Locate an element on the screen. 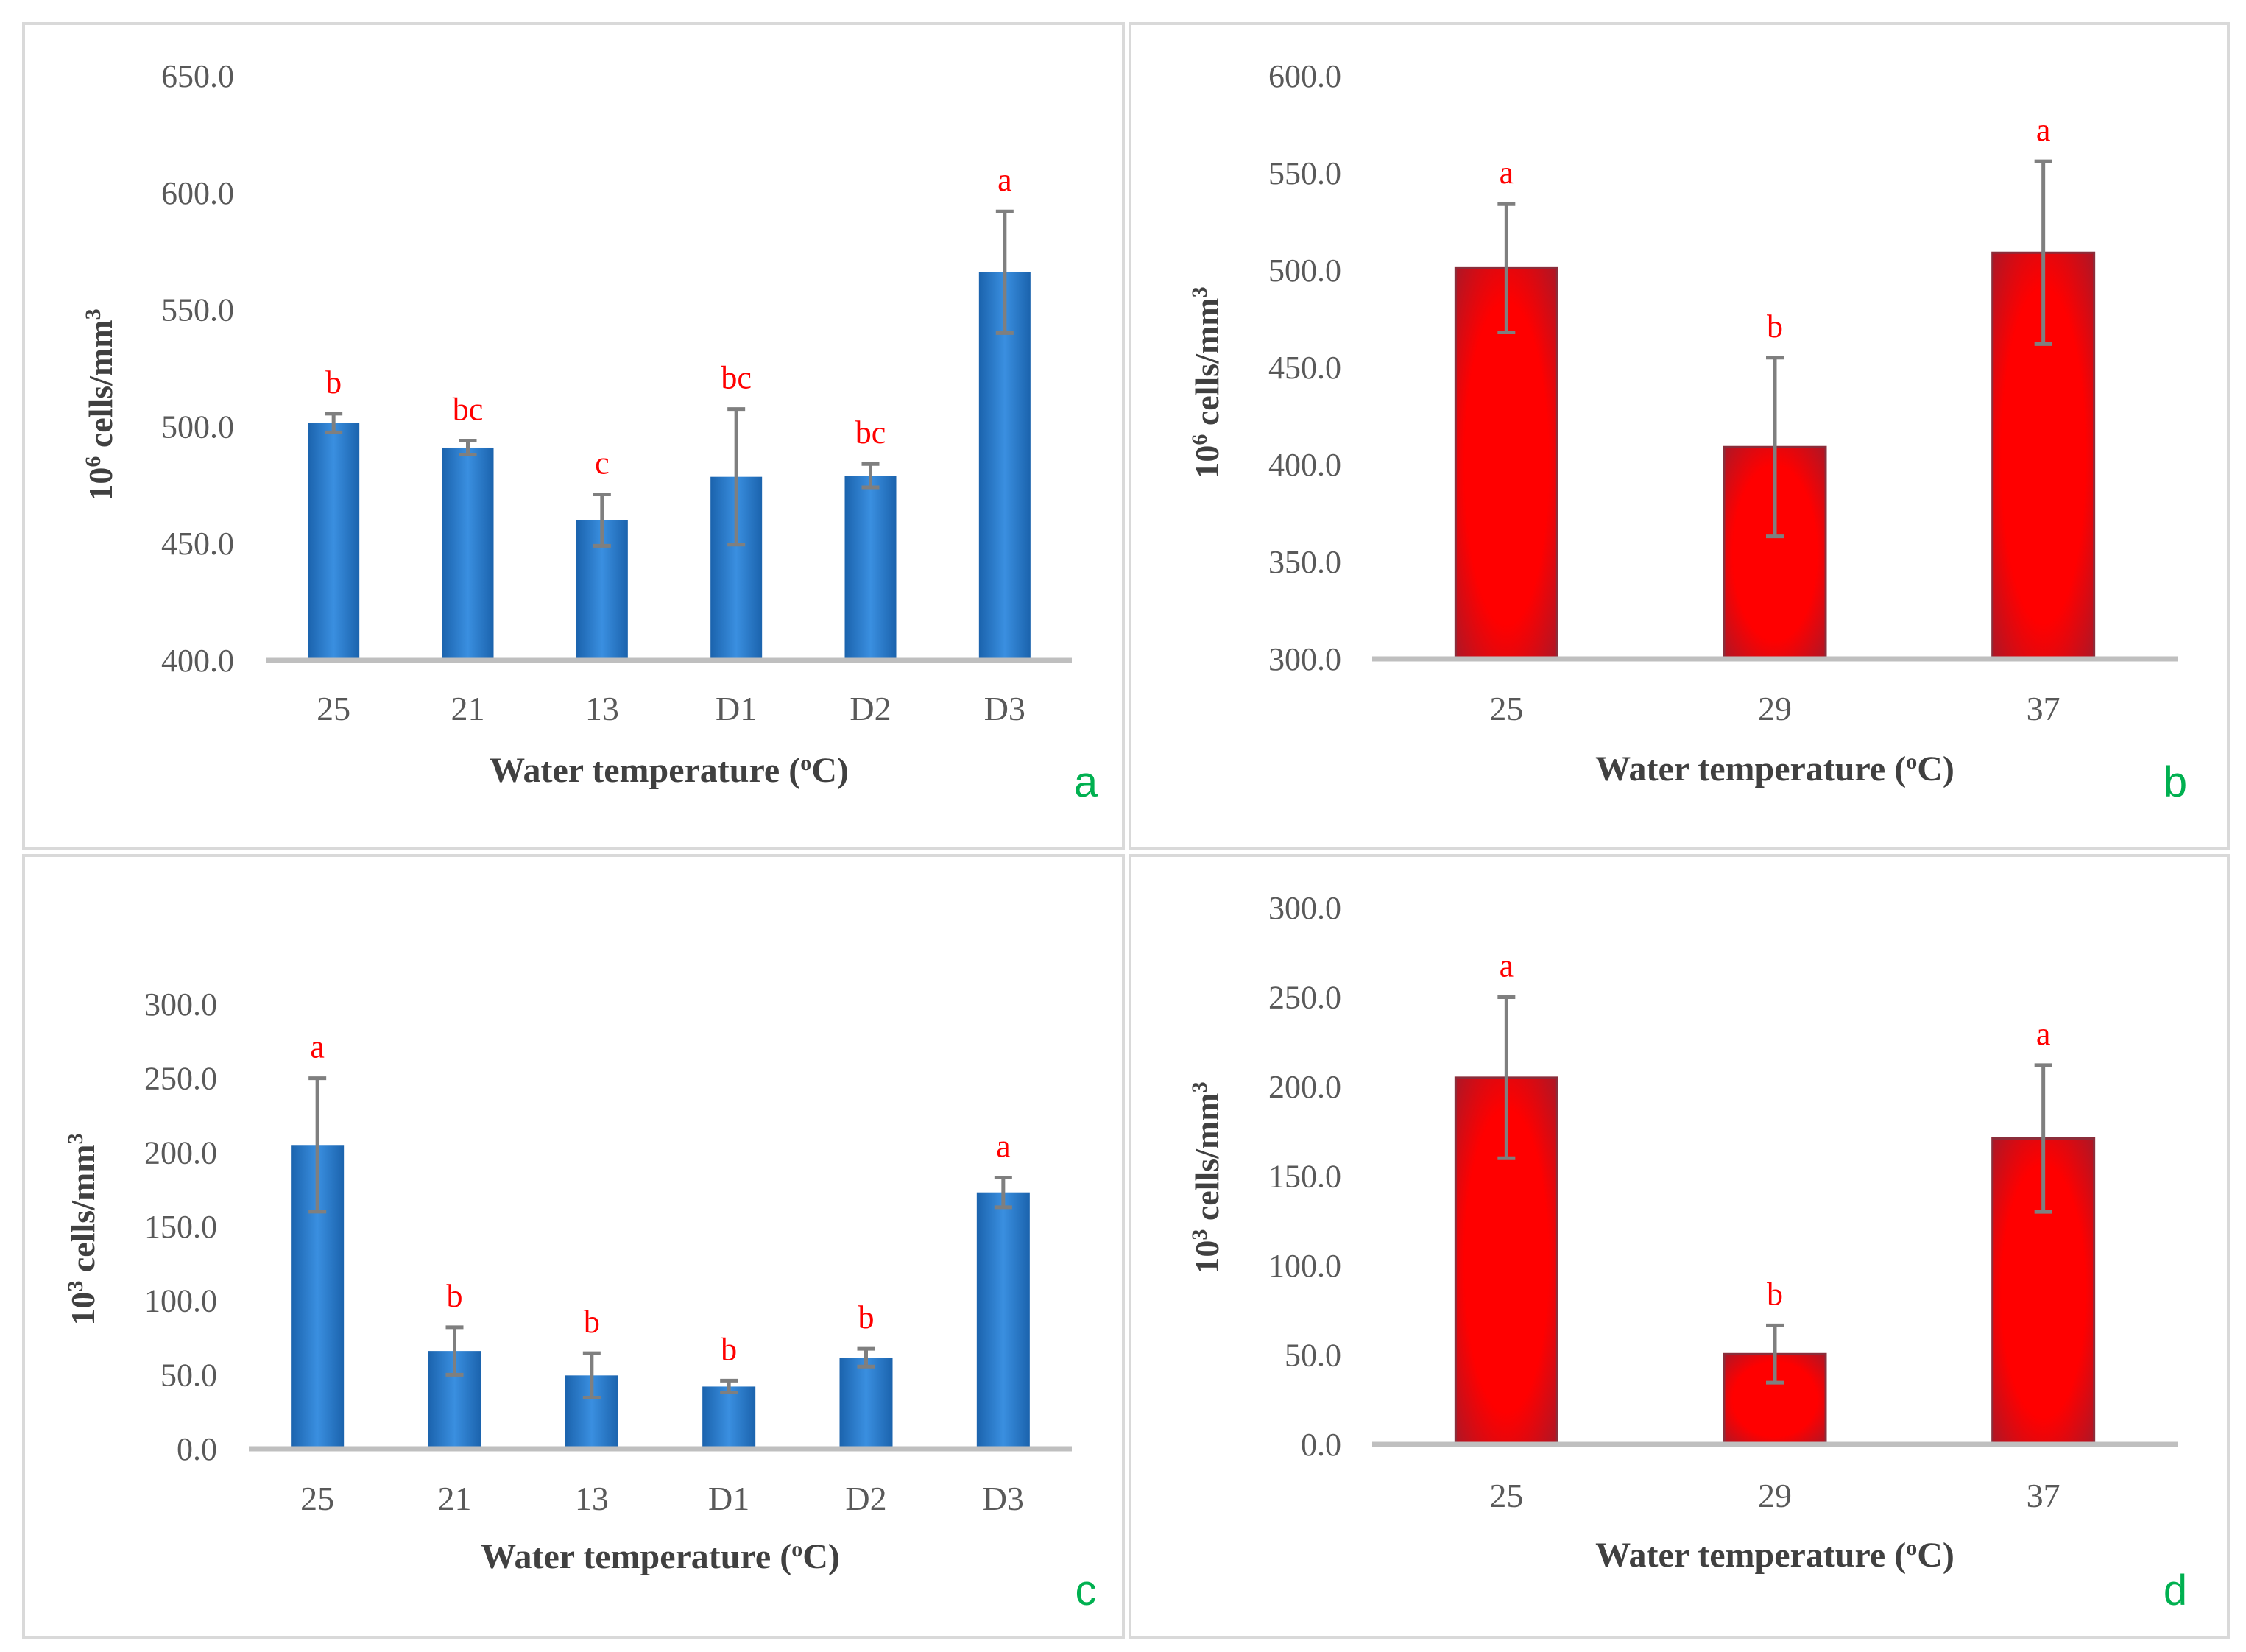  panel-c-y-tick-labels: 0.0 50.0 100.0 150.0 200.0 250.0 300.0 is located at coordinates (181, 1226).